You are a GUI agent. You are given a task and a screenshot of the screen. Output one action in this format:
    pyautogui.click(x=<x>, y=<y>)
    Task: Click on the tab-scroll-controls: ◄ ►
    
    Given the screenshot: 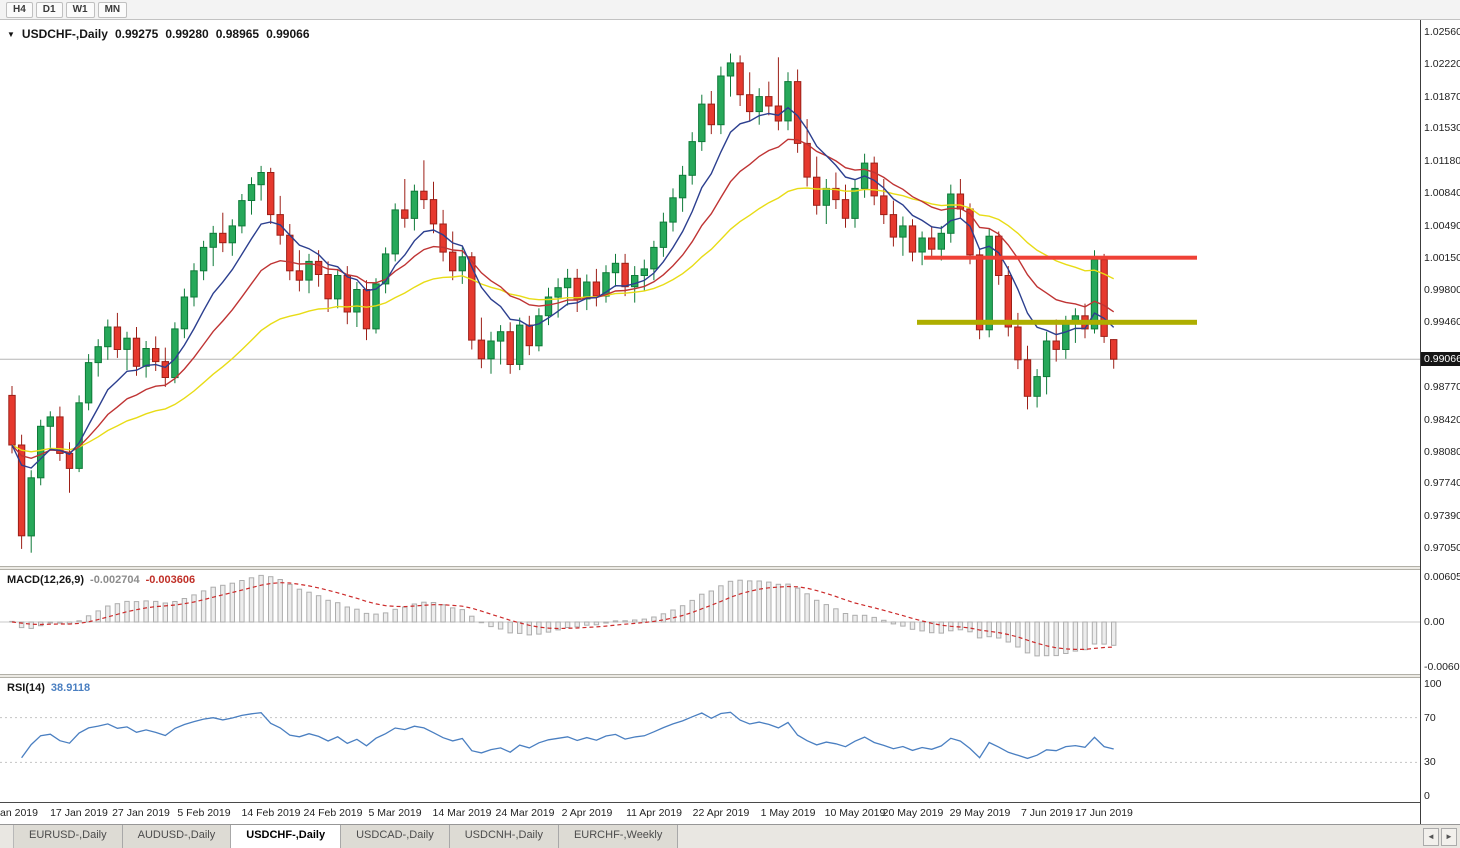 What is the action you would take?
    pyautogui.click(x=1441, y=838)
    